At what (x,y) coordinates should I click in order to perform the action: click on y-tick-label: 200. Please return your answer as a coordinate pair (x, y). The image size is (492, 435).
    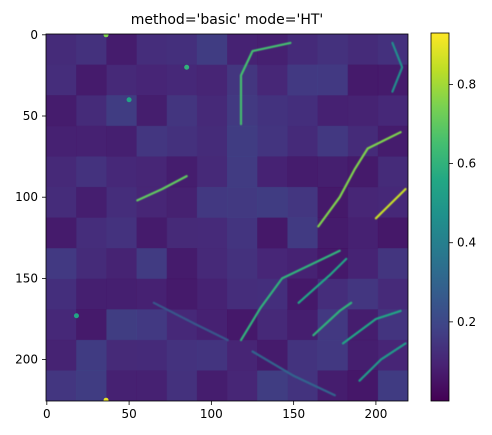
    Looking at the image, I should click on (26, 360).